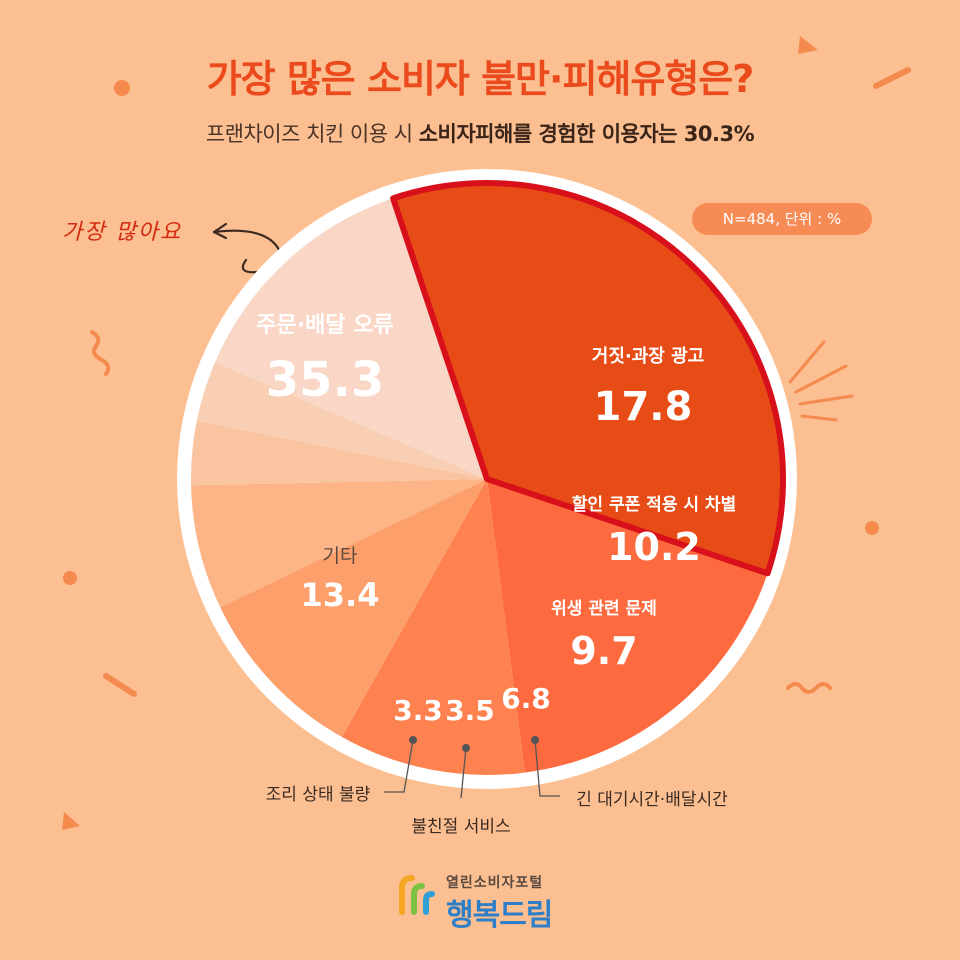  What do you see at coordinates (122, 232) in the screenshot?
I see `handwritten-note: 가장 많아요` at bounding box center [122, 232].